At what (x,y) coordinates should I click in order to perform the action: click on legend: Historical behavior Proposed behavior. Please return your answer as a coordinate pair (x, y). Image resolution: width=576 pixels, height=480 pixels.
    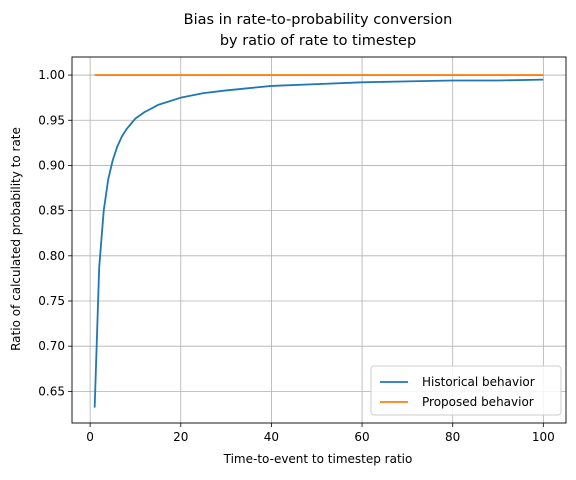
    Looking at the image, I should click on (466, 390).